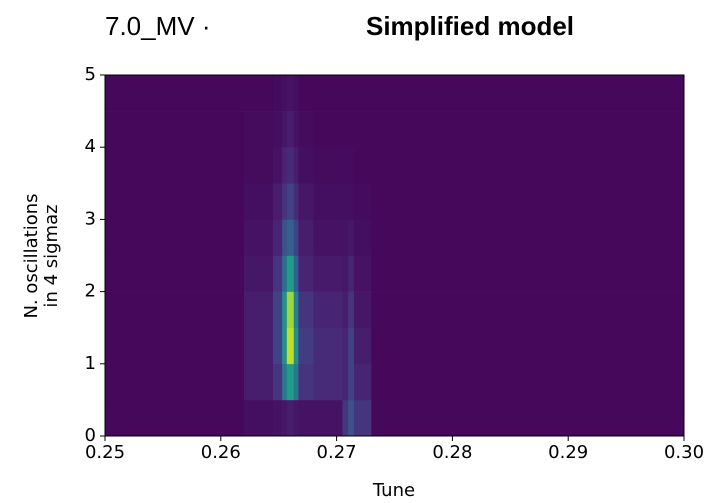 The height and width of the screenshot is (503, 712). I want to click on y-tick-label: 3, so click(90, 218).